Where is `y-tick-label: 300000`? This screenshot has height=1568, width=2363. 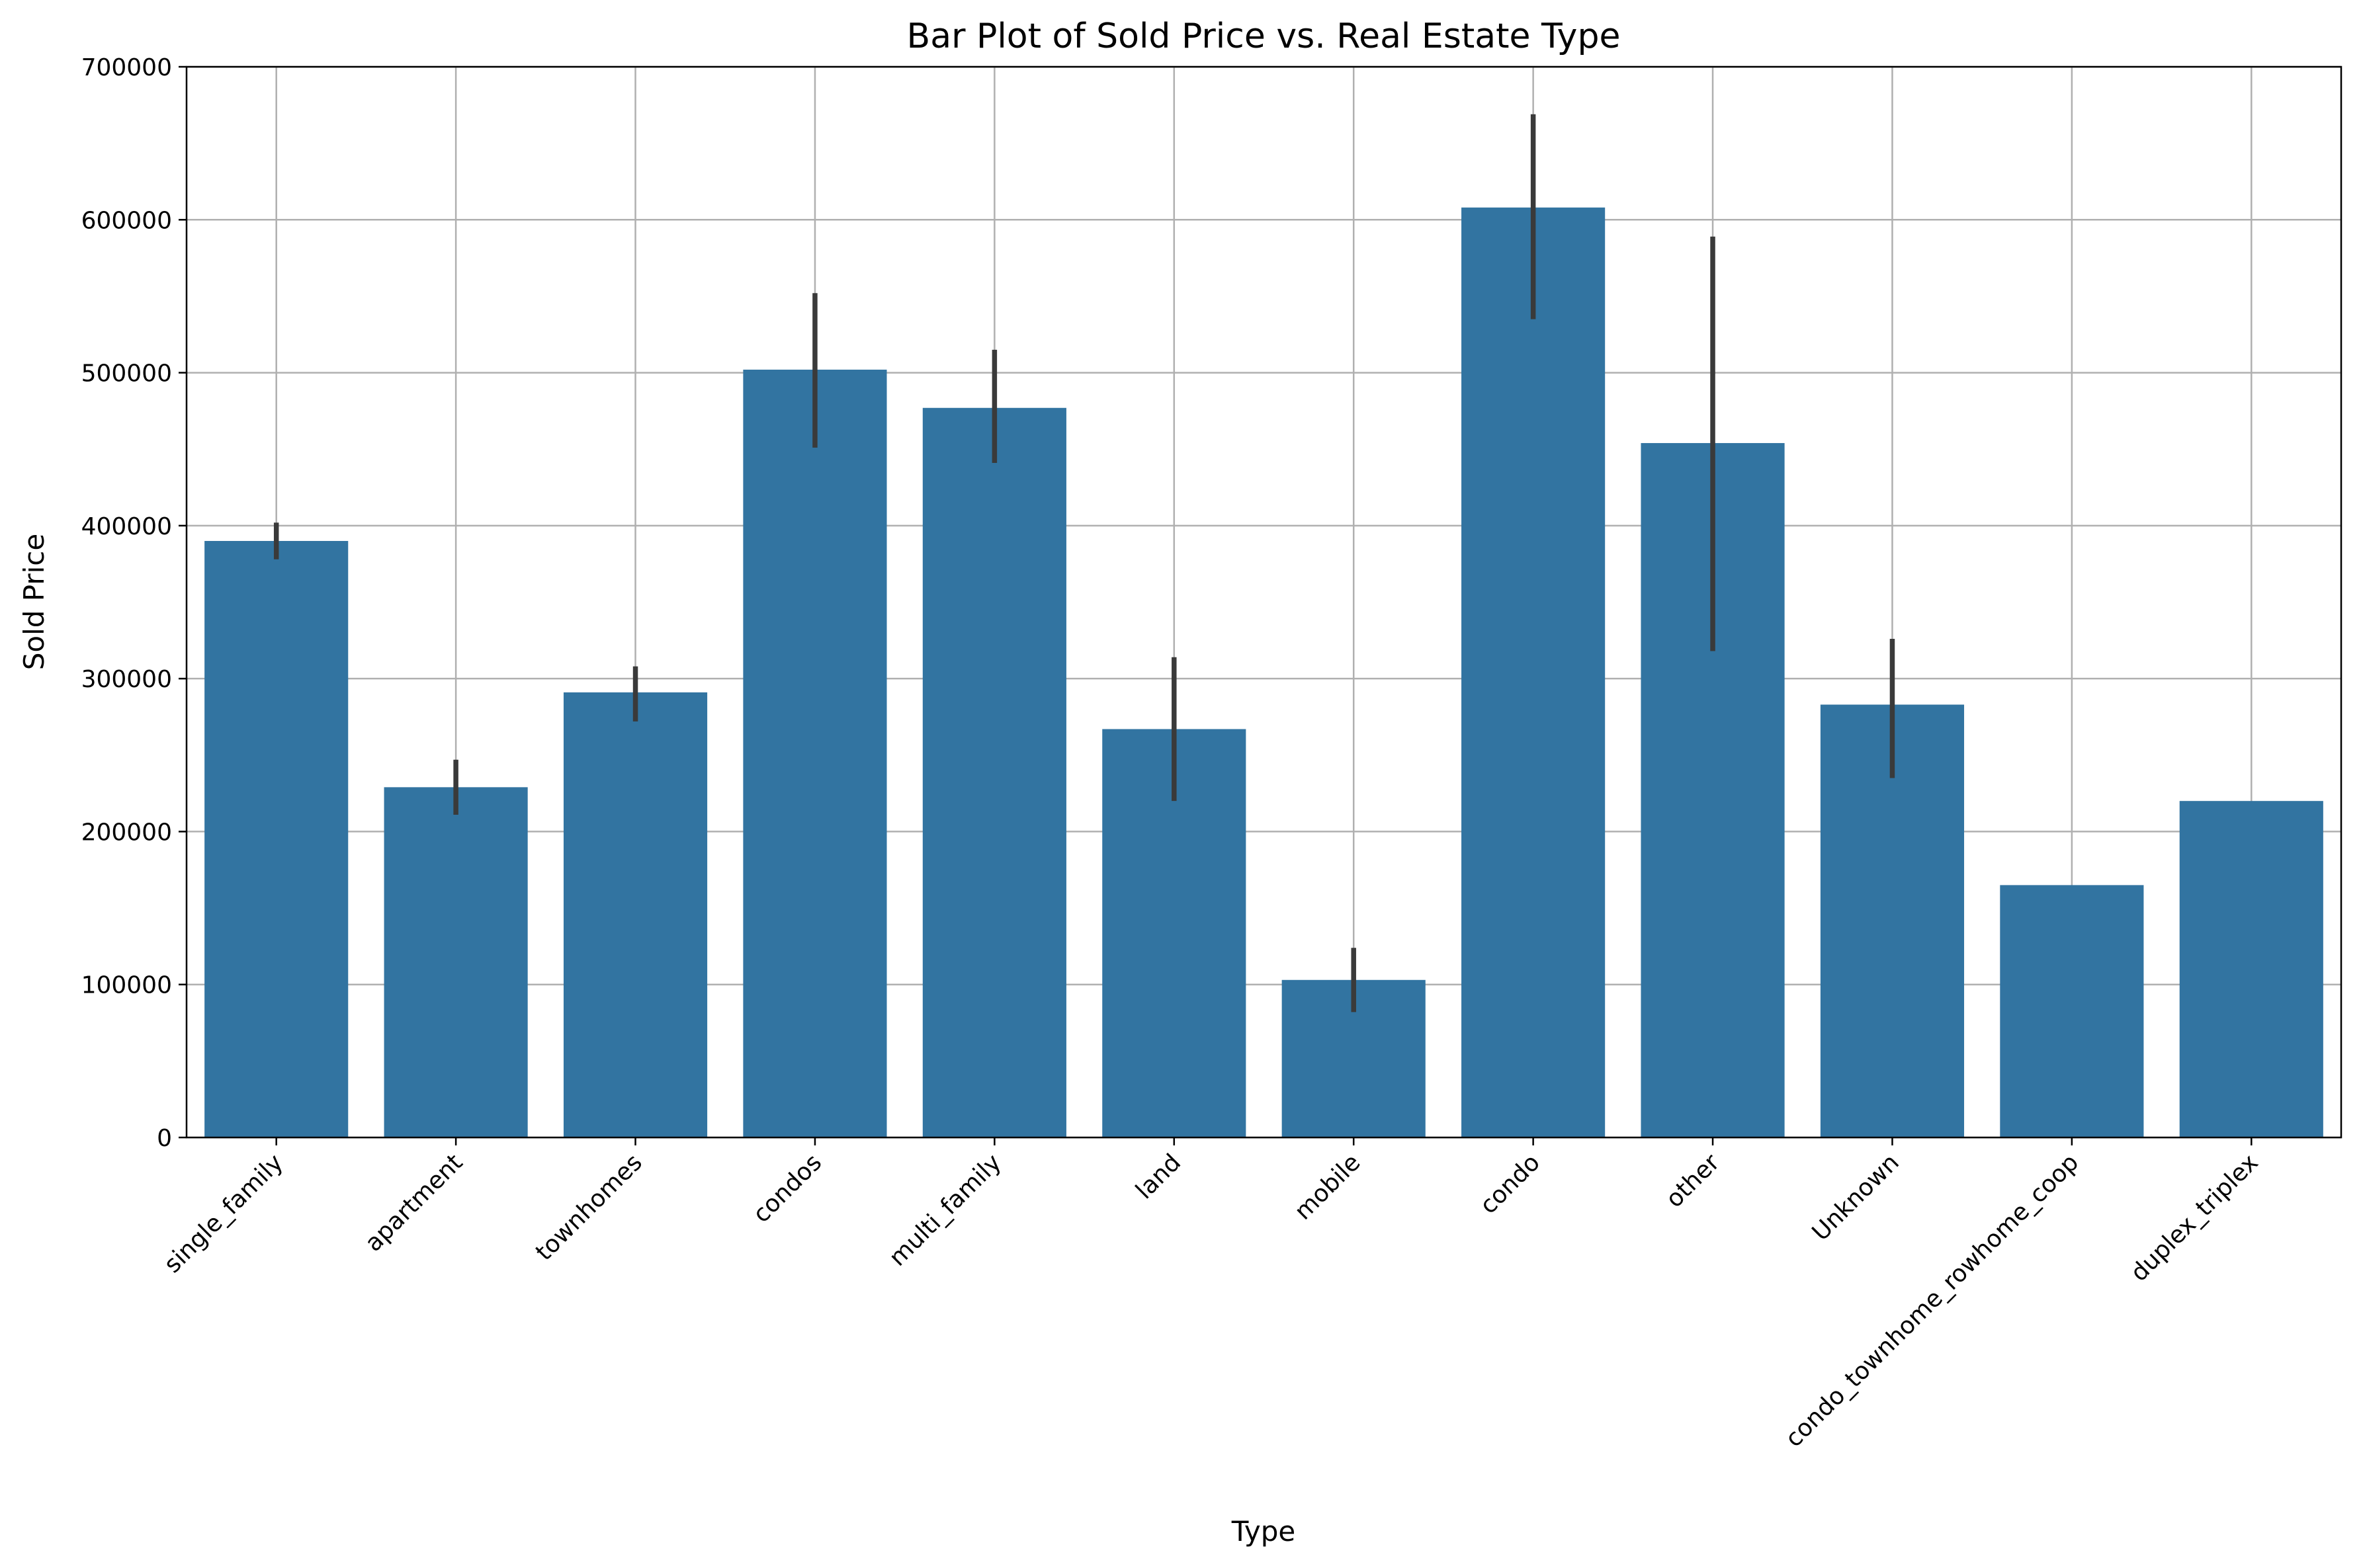 y-tick-label: 300000 is located at coordinates (126, 679).